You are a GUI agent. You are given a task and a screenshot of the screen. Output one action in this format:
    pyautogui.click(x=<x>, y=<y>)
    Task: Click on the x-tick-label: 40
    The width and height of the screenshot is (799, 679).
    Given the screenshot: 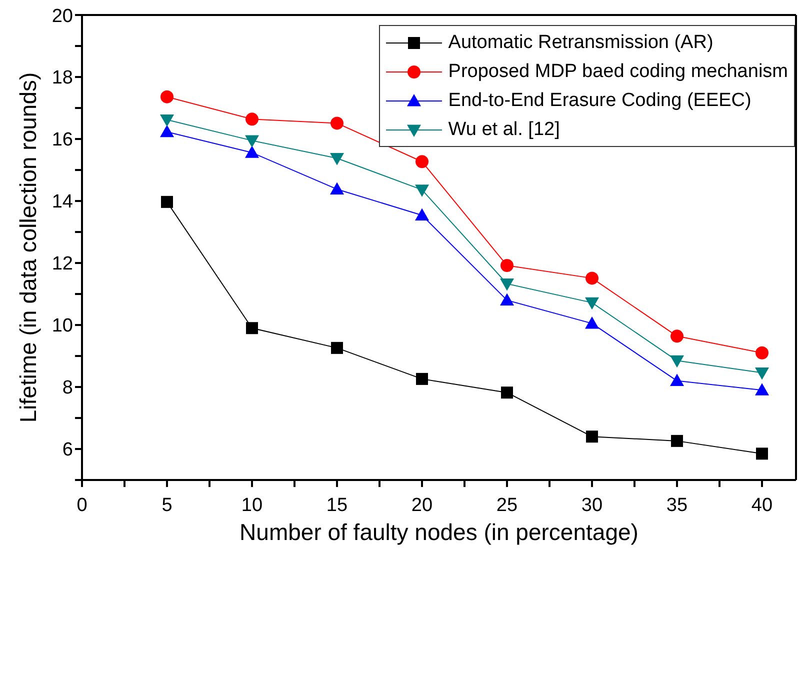 What is the action you would take?
    pyautogui.click(x=762, y=505)
    